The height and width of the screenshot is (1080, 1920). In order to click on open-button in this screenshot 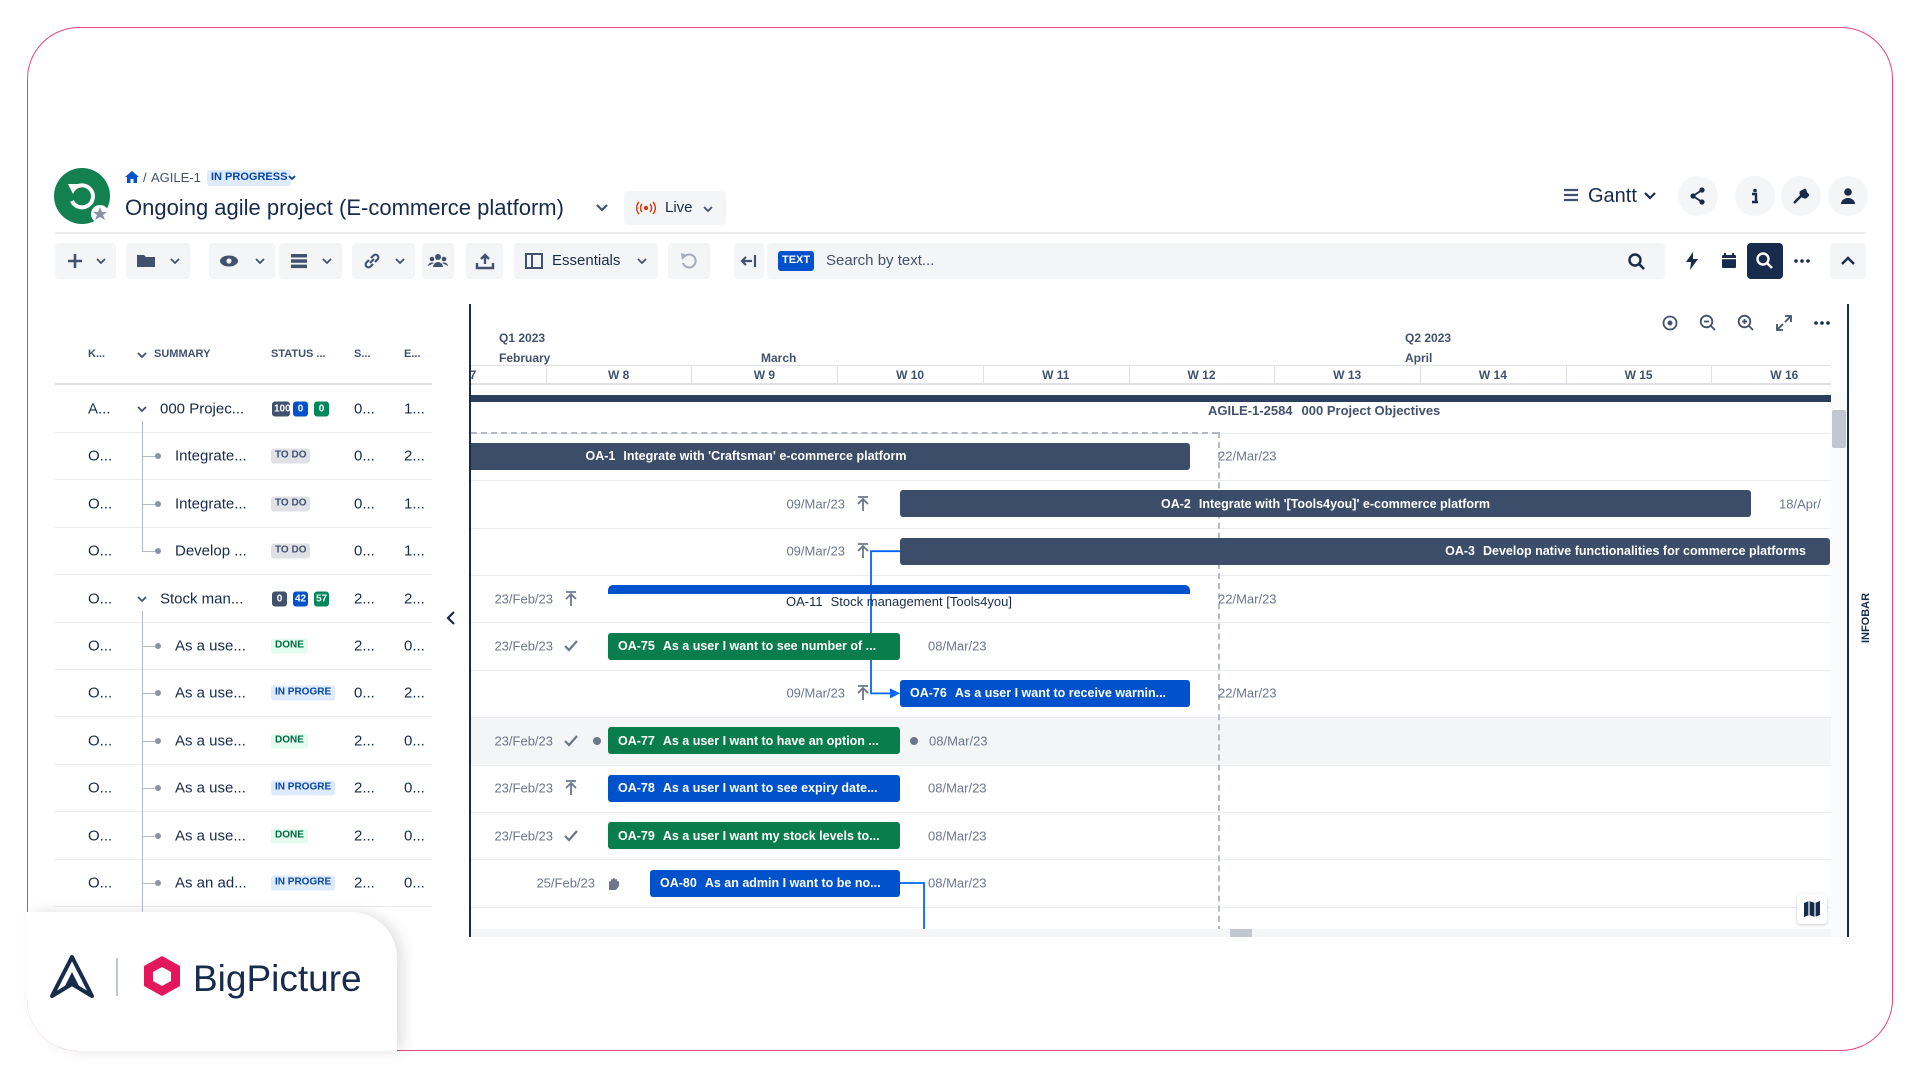, I will do `click(158, 261)`.